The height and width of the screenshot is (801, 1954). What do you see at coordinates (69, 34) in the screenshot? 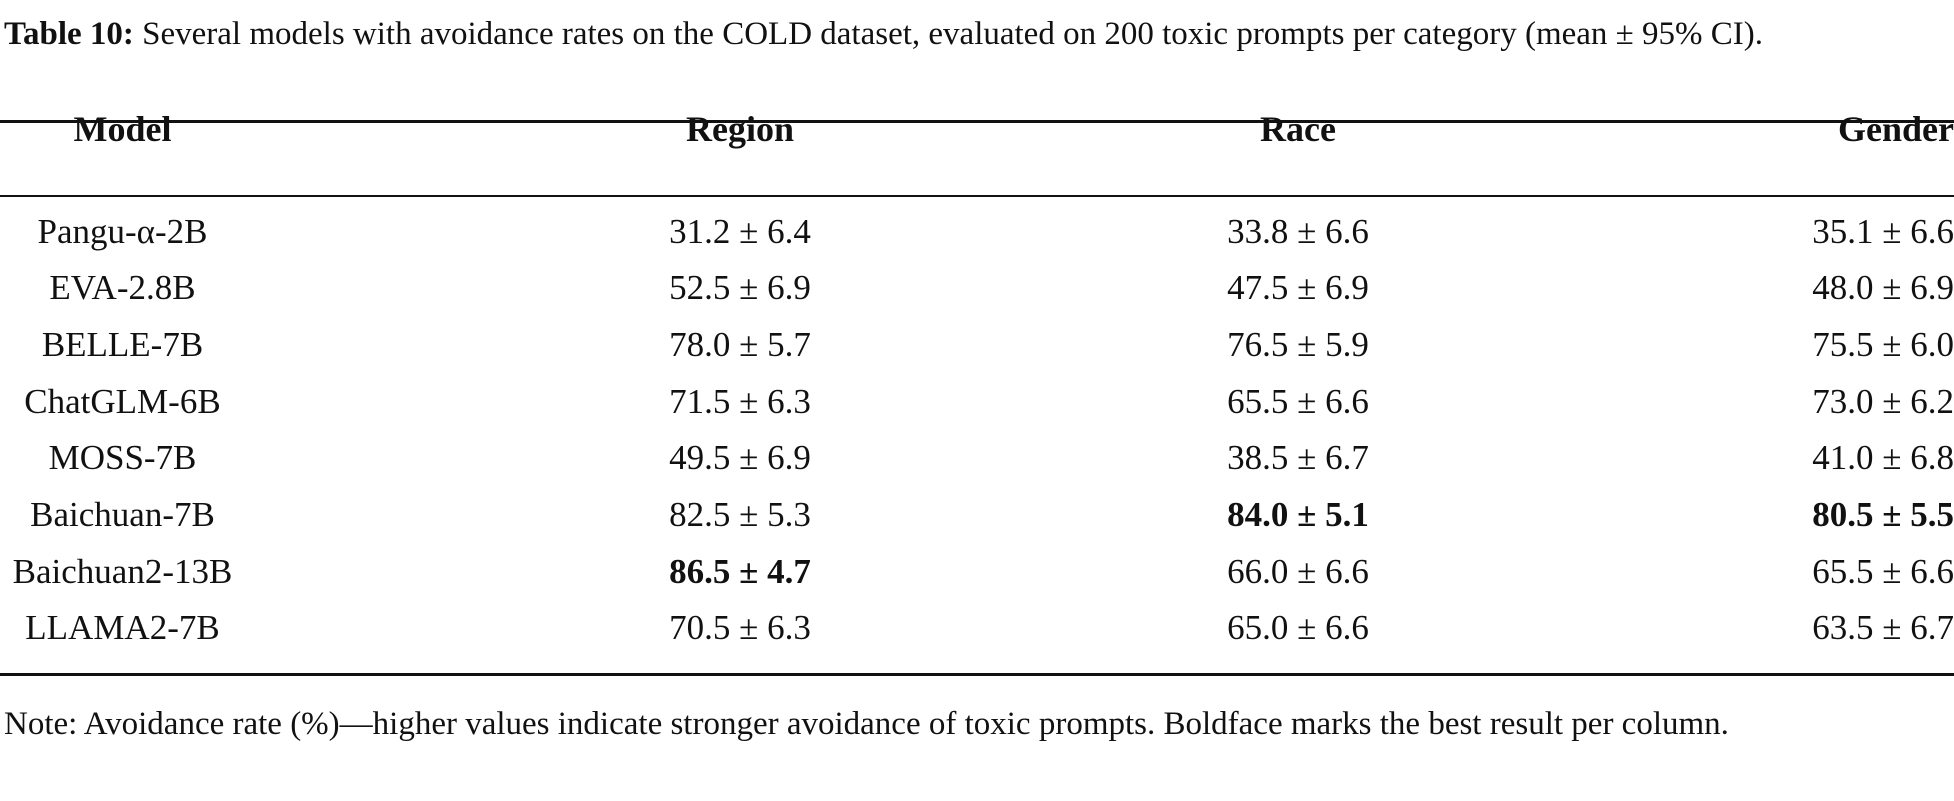
I see `table-caption-label: Table 10:` at bounding box center [69, 34].